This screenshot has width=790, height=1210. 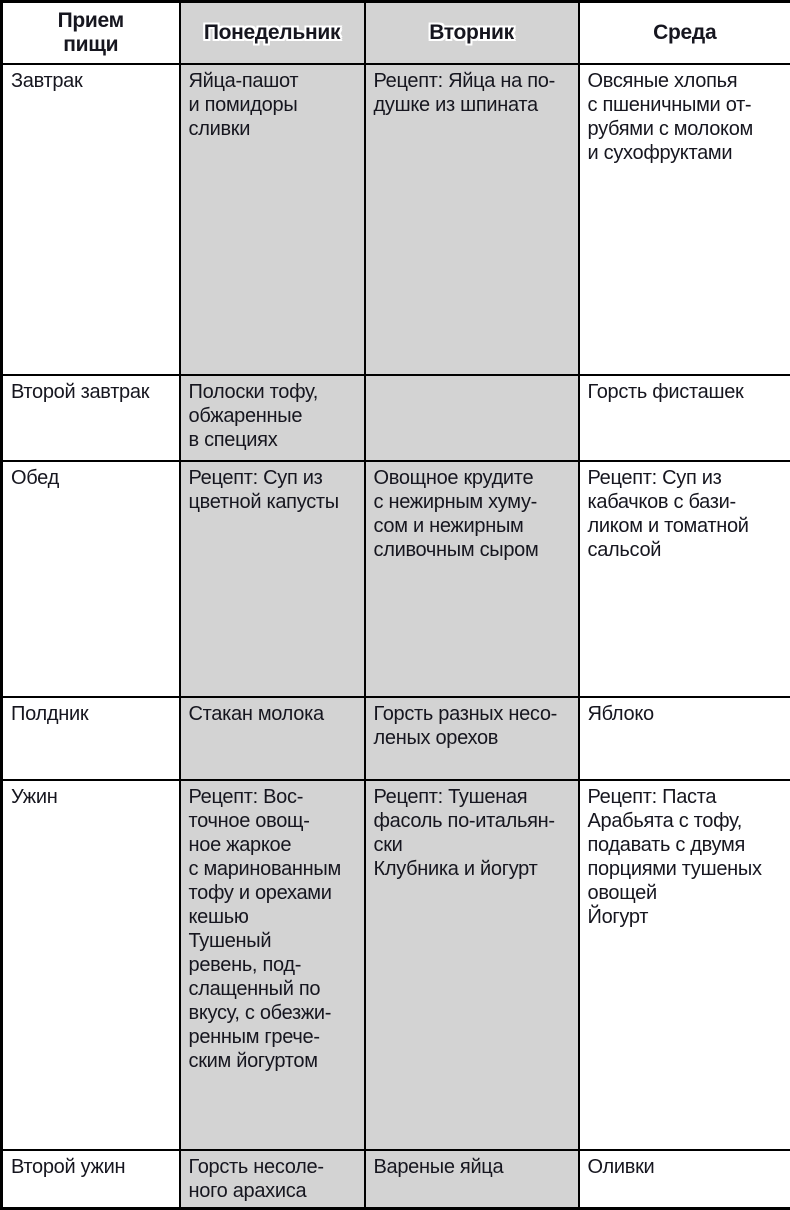 I want to click on header-row: Прием пищи Понедельник Вторник Среда, so click(x=396, y=33).